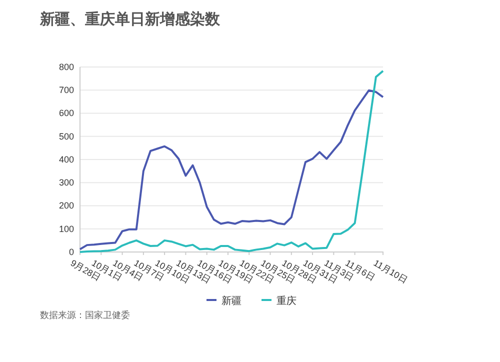 This screenshot has height=362, width=500. I want to click on y-tick-label: 700, so click(66, 90).